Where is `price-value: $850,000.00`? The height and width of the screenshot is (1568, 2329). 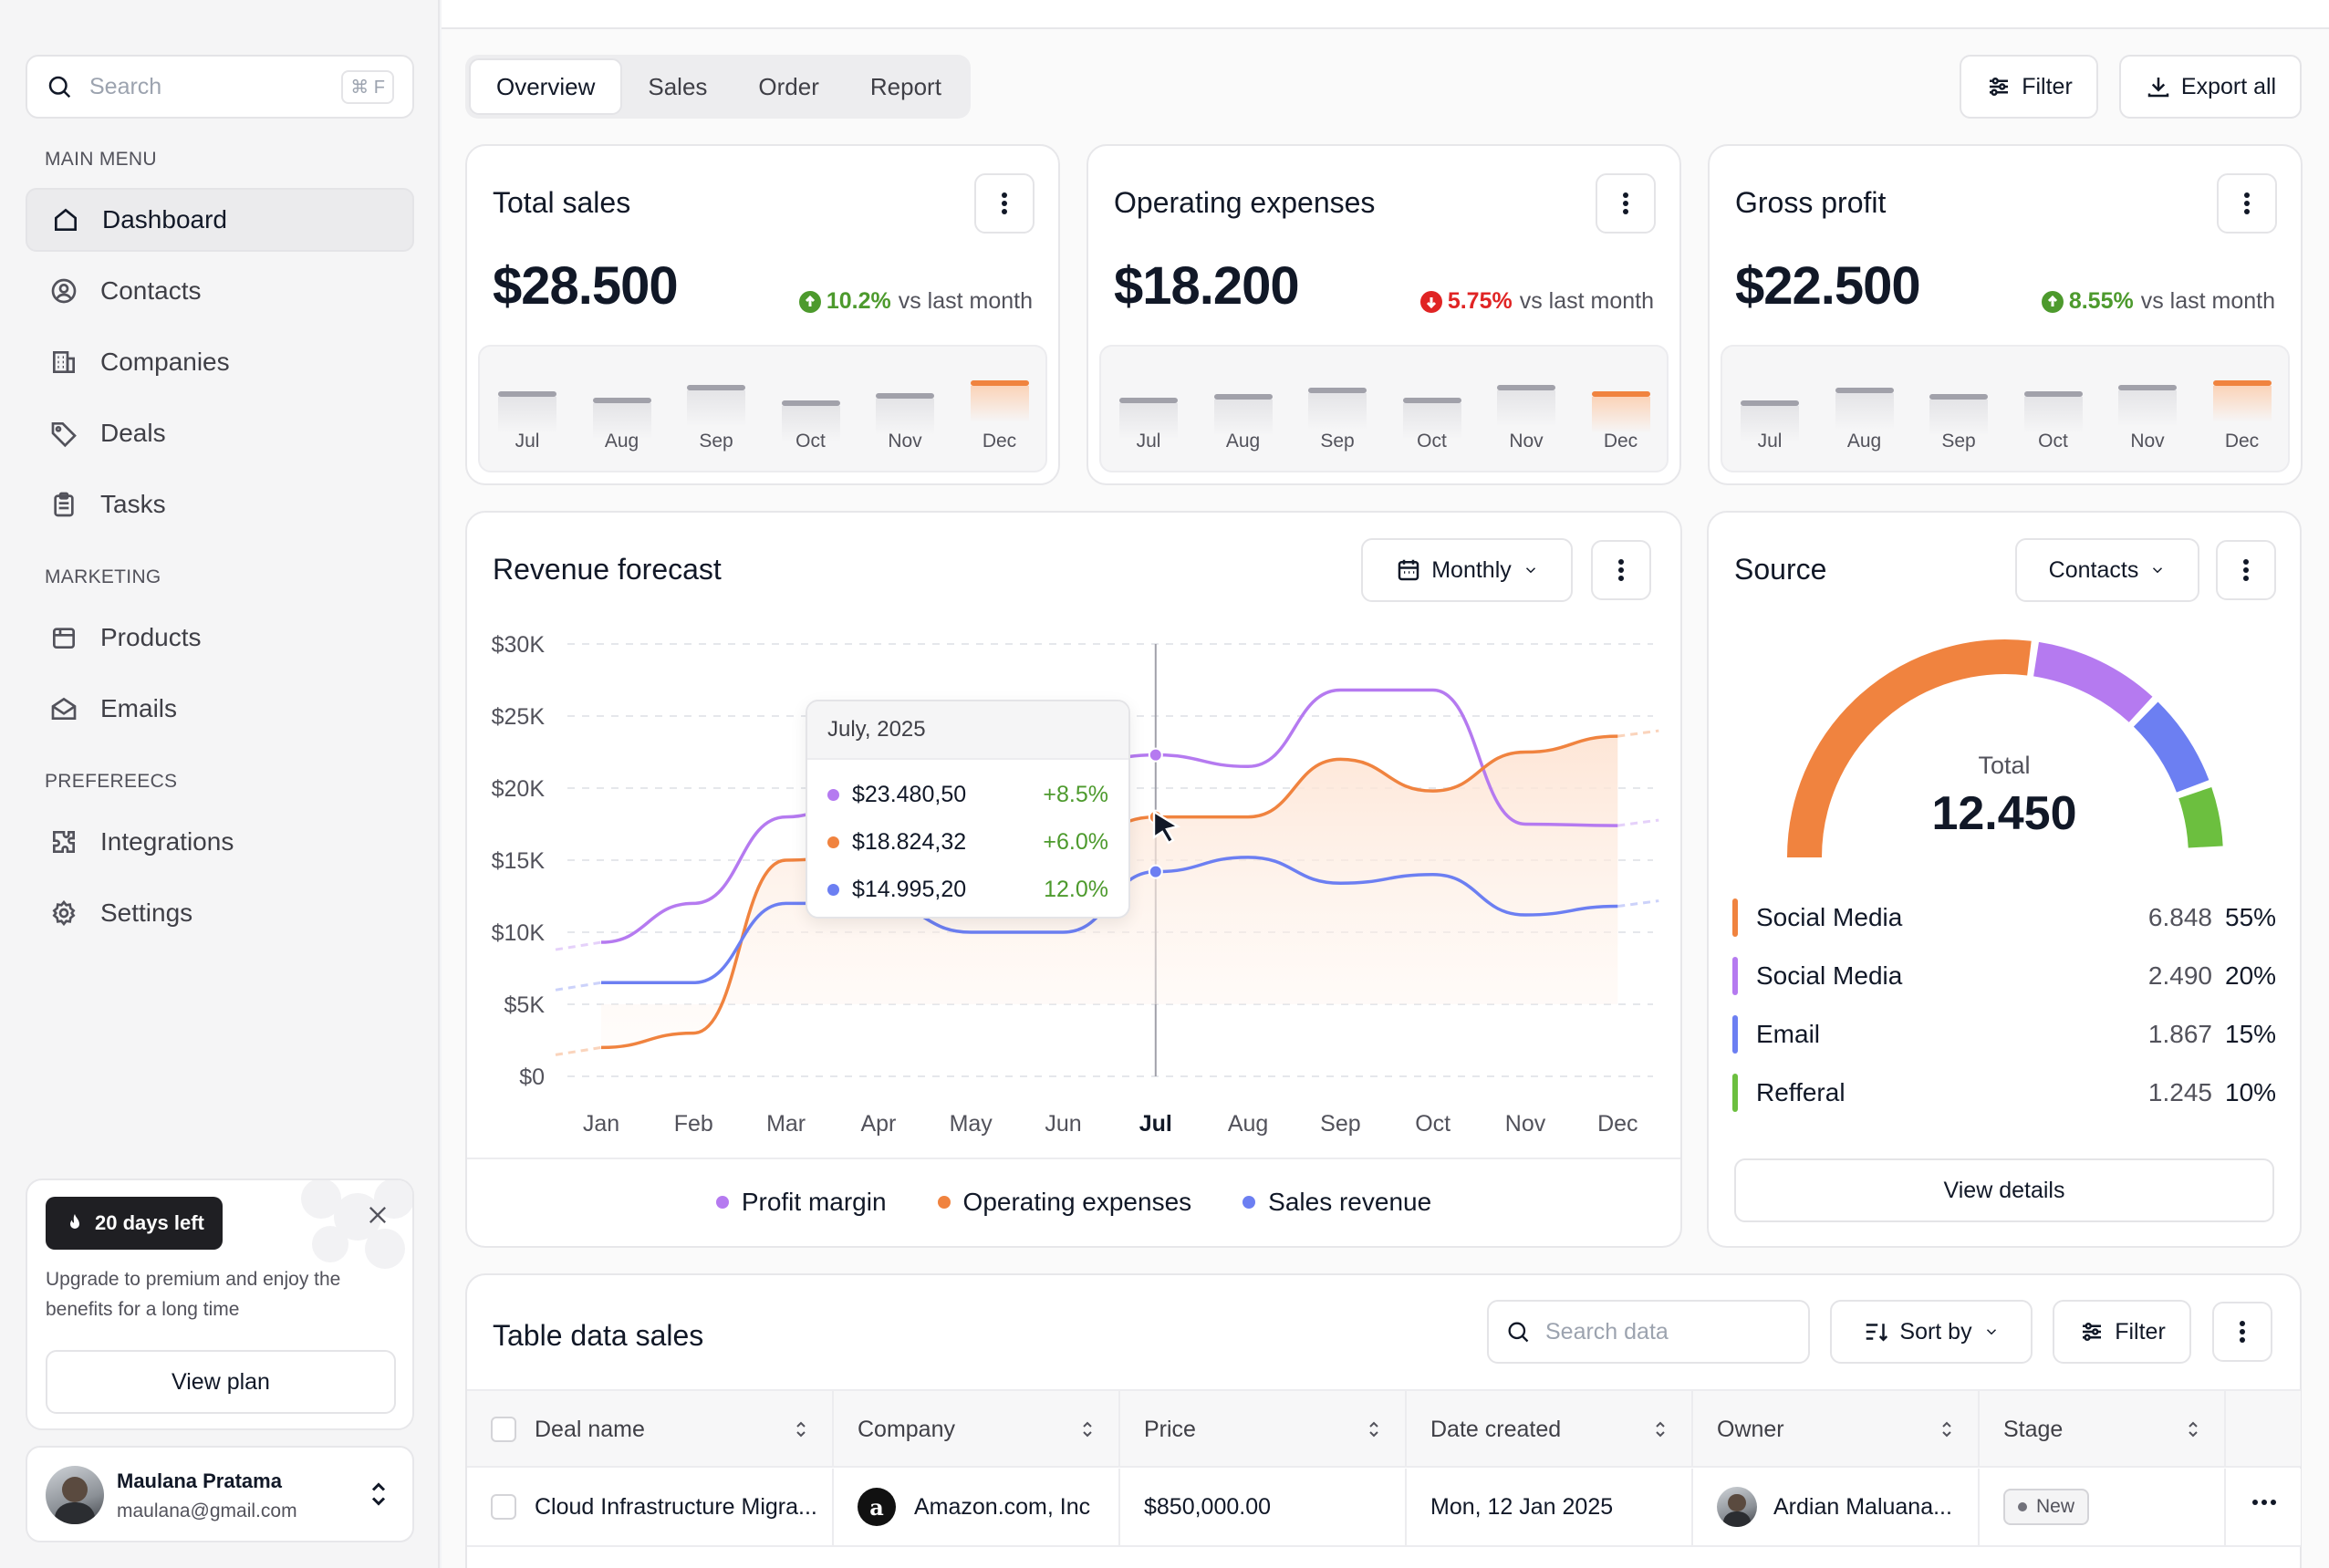 price-value: $850,000.00 is located at coordinates (1208, 1506).